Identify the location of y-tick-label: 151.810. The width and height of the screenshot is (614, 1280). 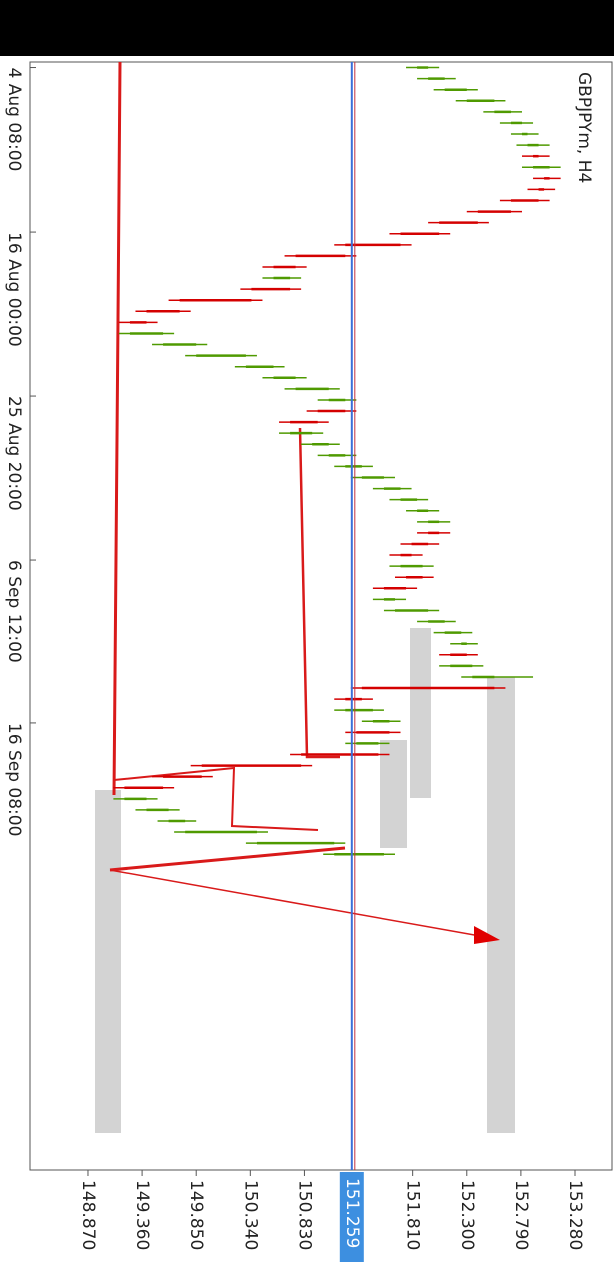
(413, 1215).